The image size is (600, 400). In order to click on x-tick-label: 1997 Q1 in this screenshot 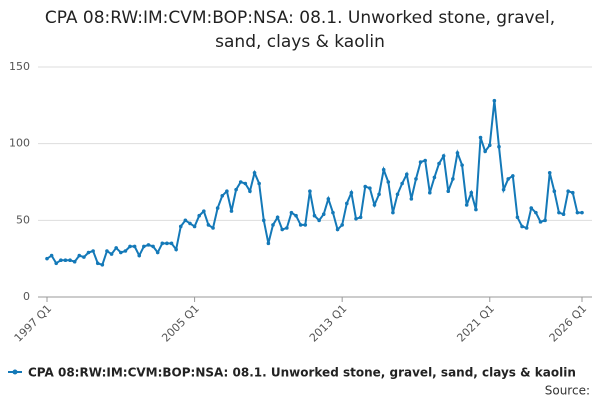, I will do `click(33, 323)`.